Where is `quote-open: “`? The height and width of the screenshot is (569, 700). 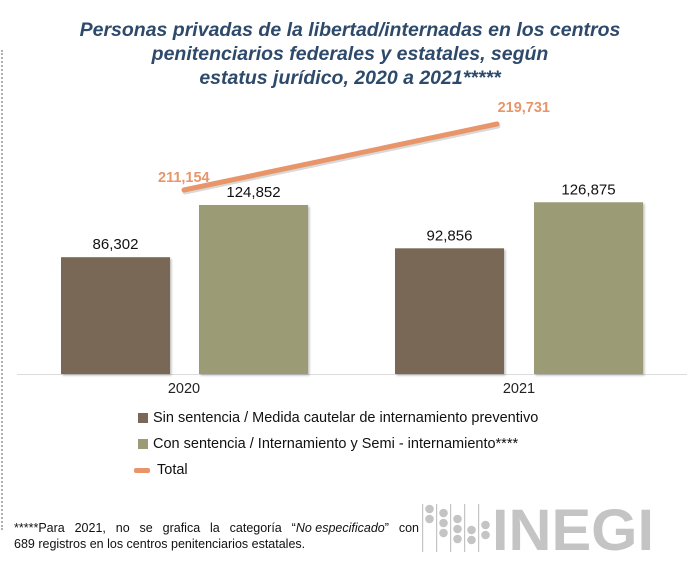 quote-open: “ is located at coordinates (293, 528).